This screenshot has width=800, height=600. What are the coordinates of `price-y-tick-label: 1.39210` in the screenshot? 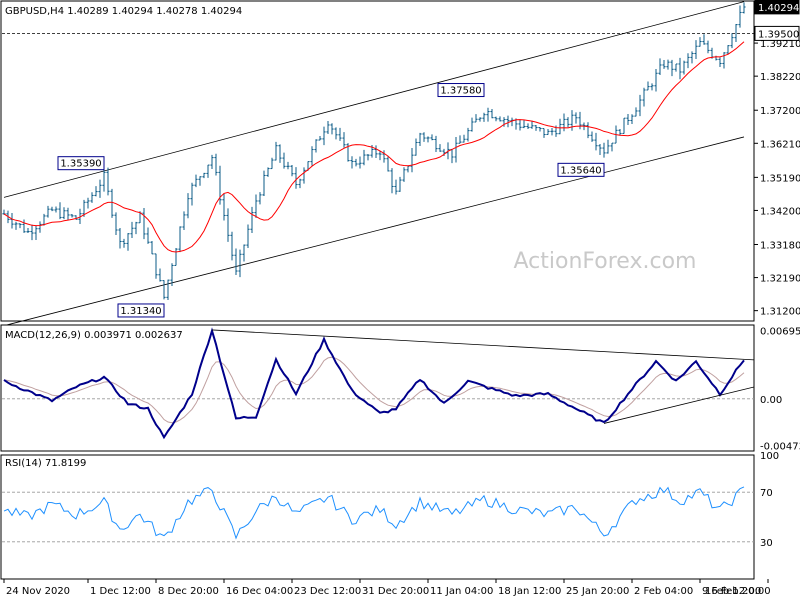 It's located at (780, 44).